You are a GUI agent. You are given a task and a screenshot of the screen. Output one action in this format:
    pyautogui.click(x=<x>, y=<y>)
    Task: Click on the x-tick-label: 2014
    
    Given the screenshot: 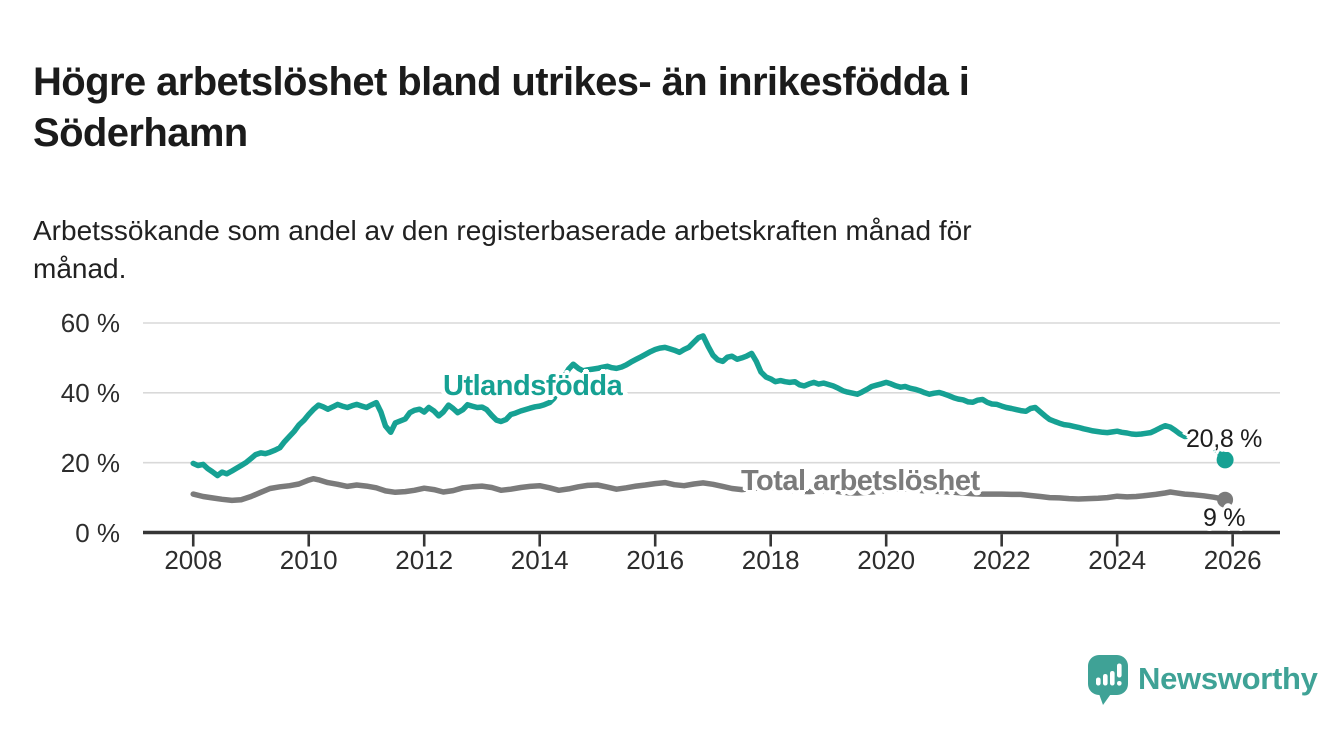 What is the action you would take?
    pyautogui.click(x=539, y=560)
    